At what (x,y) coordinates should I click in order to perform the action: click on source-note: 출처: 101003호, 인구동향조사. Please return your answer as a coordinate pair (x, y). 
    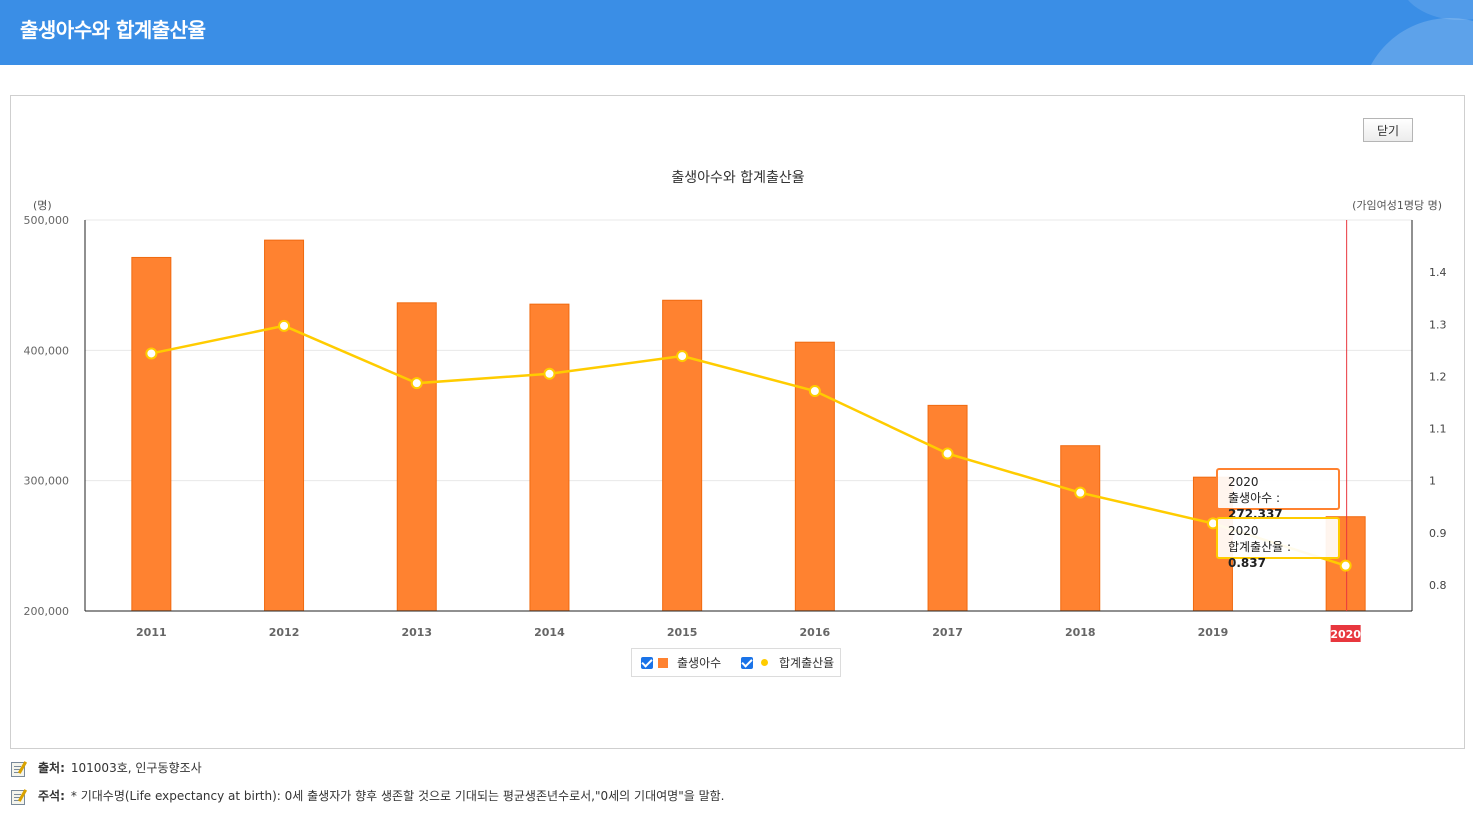
    Looking at the image, I should click on (106, 768).